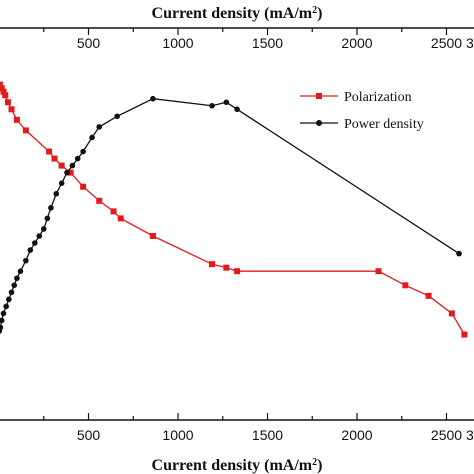 The width and height of the screenshot is (474, 474). I want to click on bottom-tick-label: 500, so click(89, 435).